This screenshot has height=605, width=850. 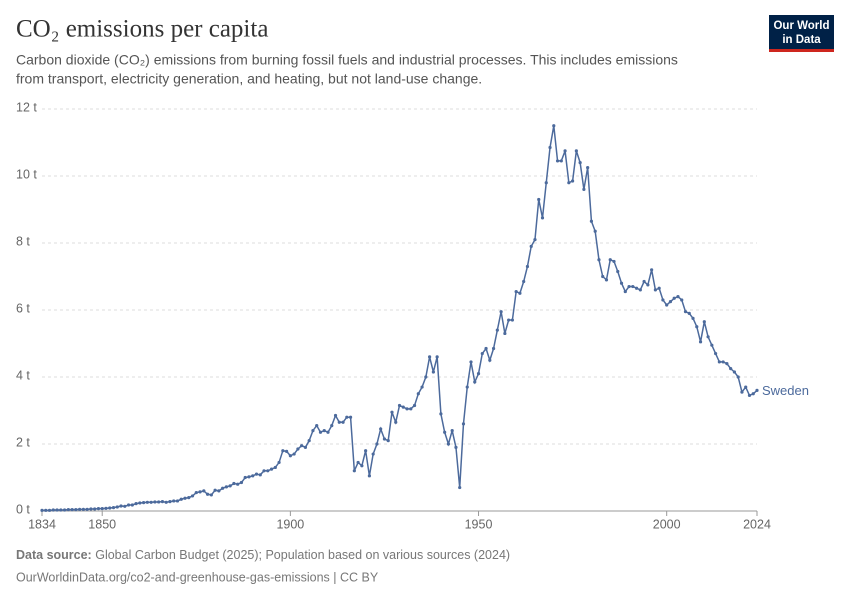 I want to click on x-tick-label: 2000, so click(x=667, y=524).